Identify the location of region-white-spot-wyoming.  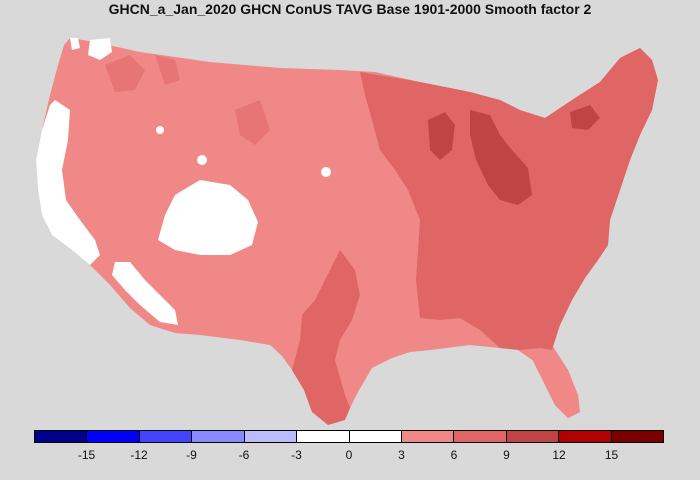
(326, 172).